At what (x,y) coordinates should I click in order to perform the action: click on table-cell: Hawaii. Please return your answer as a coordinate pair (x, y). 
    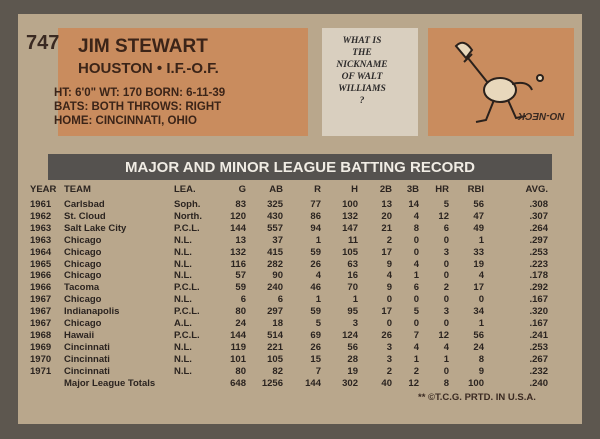
    Looking at the image, I should click on (79, 335).